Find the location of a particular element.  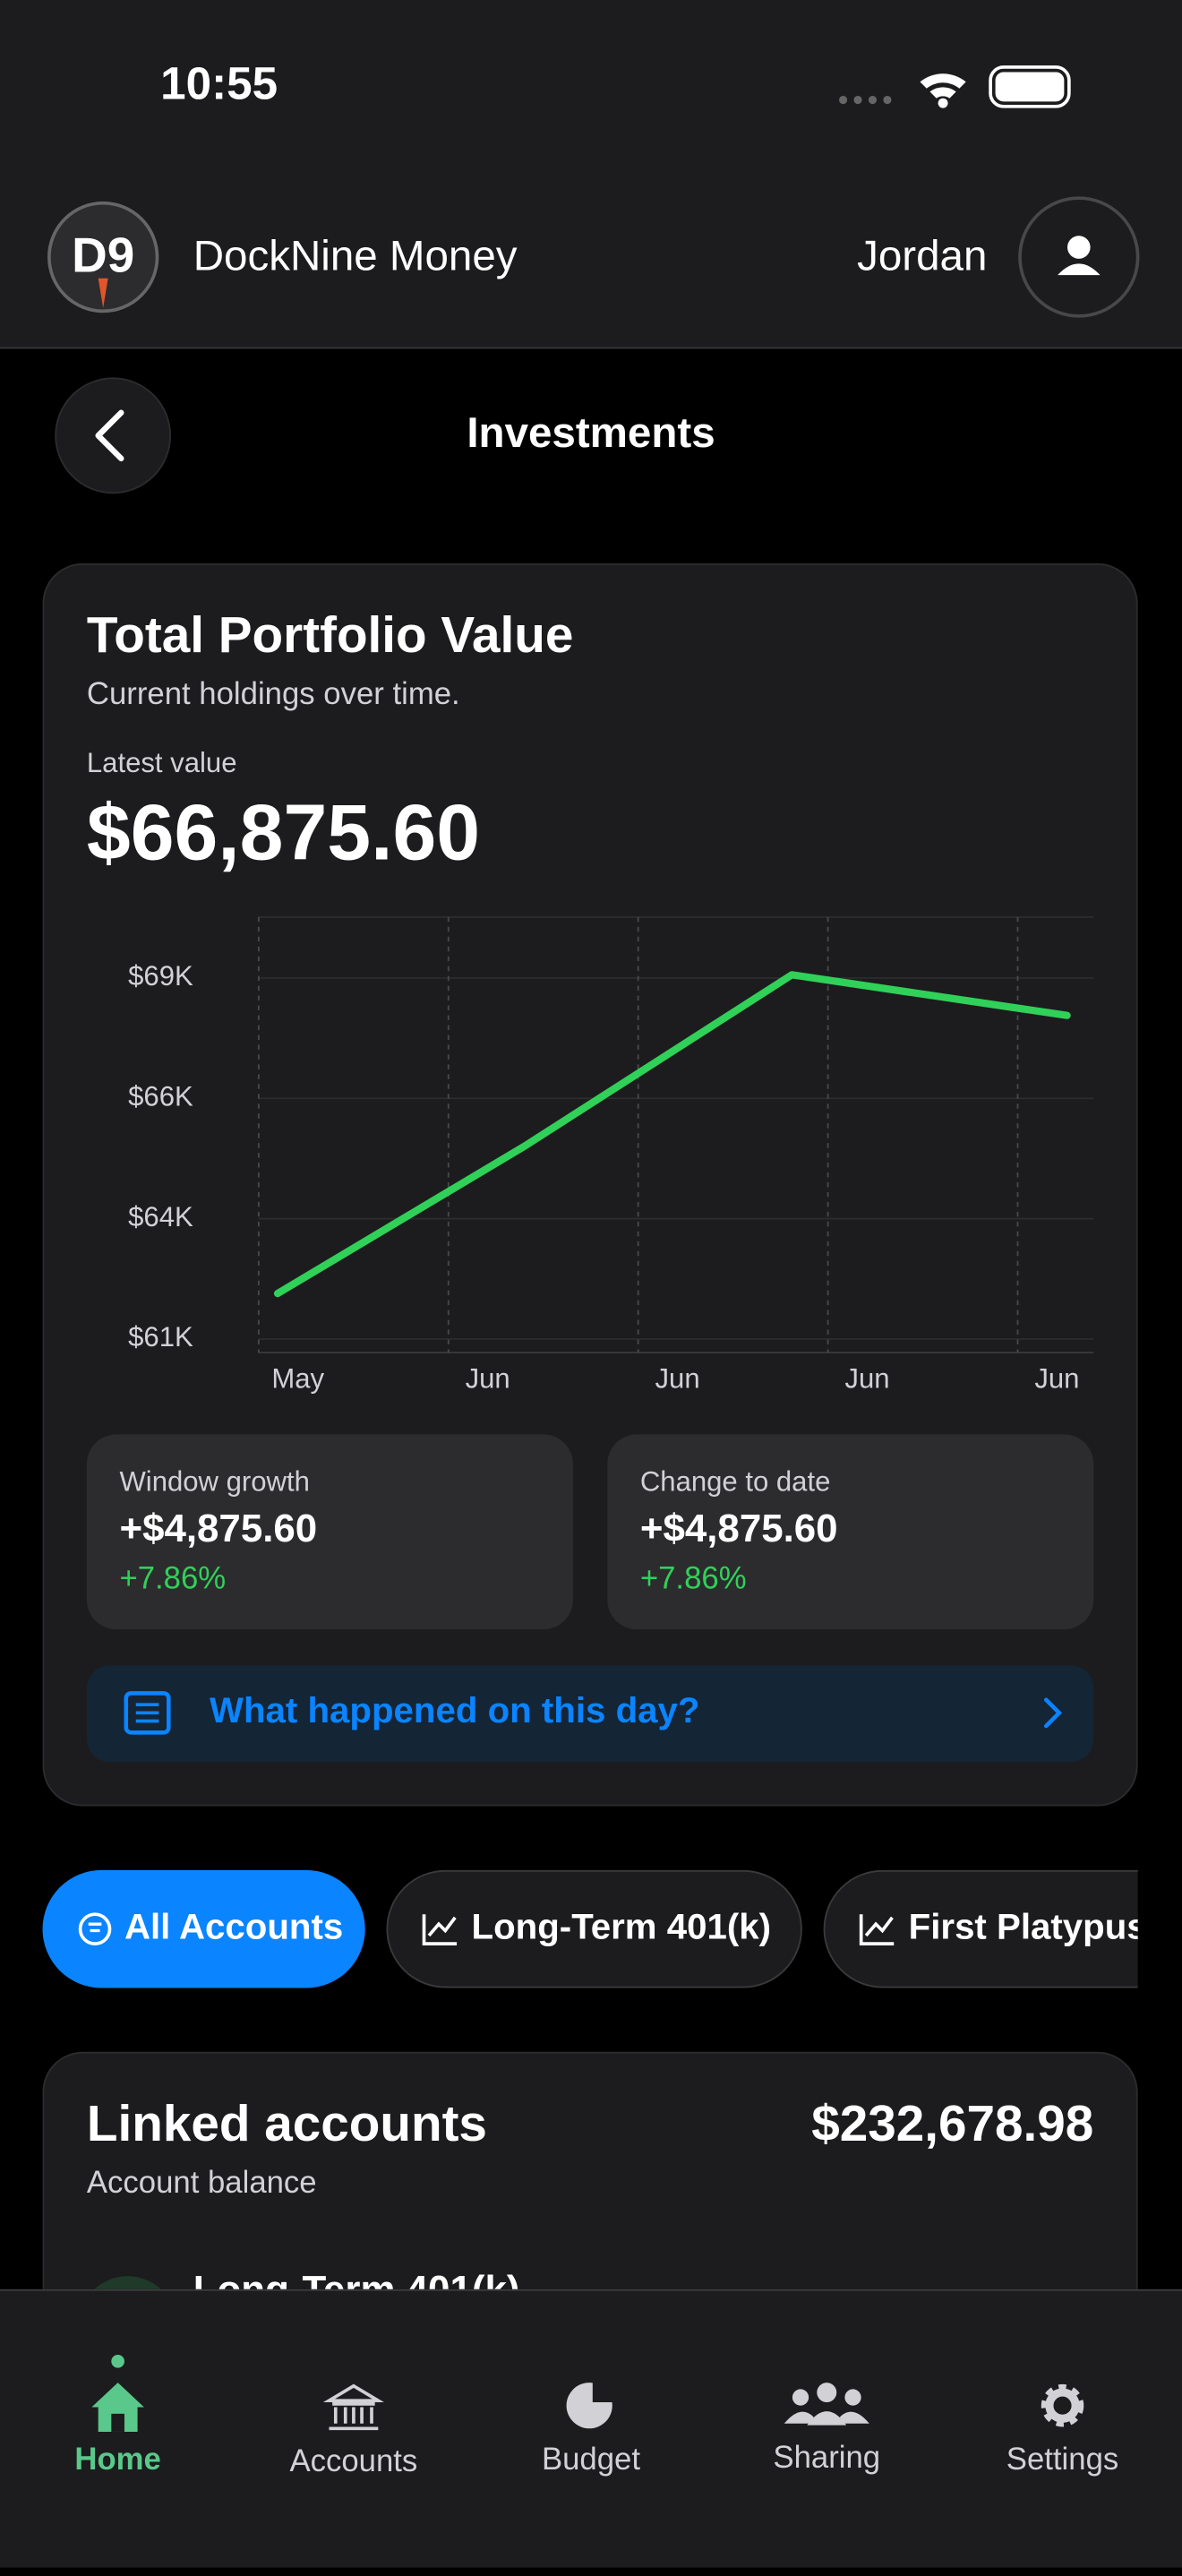

back-button is located at coordinates (114, 435).